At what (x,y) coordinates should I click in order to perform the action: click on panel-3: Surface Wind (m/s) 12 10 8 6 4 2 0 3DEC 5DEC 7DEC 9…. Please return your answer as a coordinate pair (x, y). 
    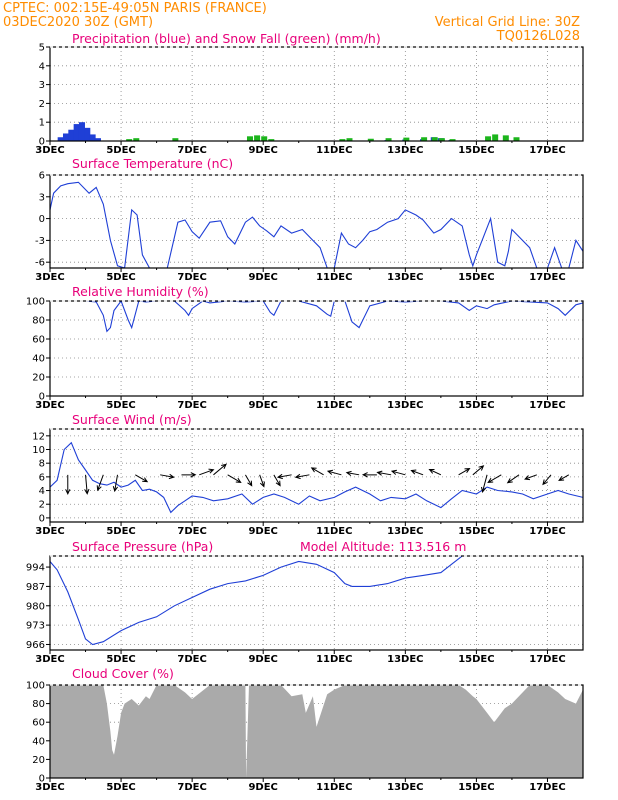
    Looking at the image, I should click on (308, 474).